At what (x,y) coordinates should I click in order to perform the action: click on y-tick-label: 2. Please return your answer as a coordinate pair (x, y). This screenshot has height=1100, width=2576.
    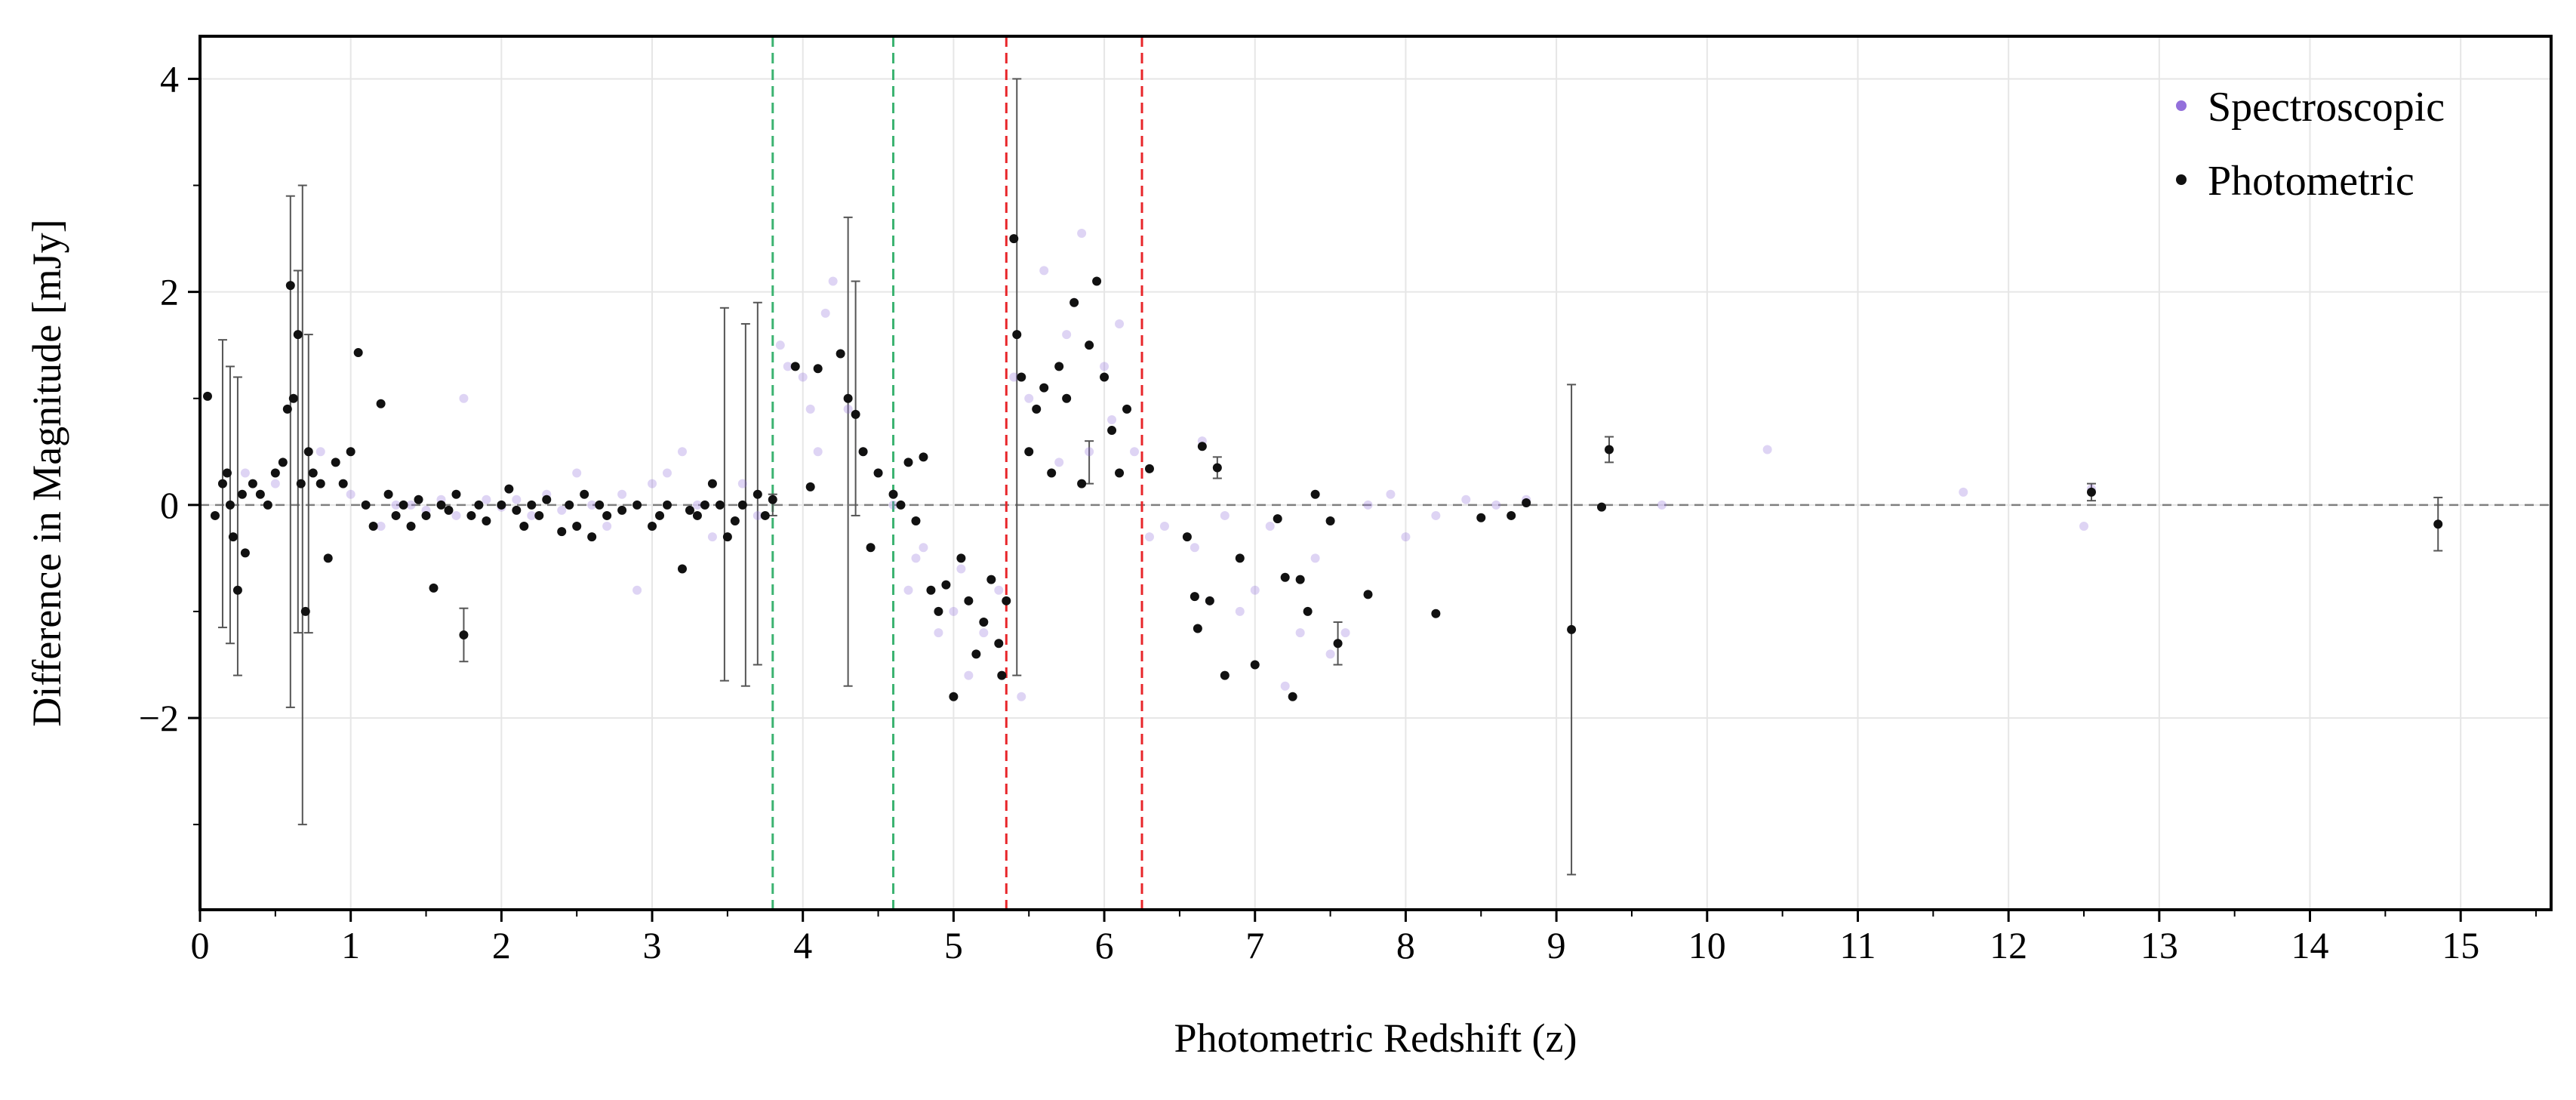
    Looking at the image, I should click on (169, 292).